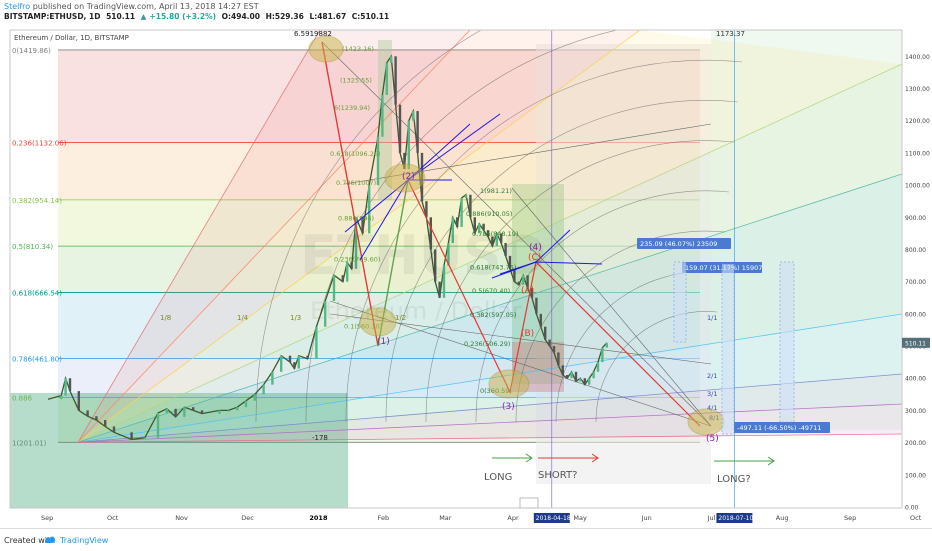 The height and width of the screenshot is (551, 932). What do you see at coordinates (408, 177) in the screenshot?
I see `wave-label: (2)` at bounding box center [408, 177].